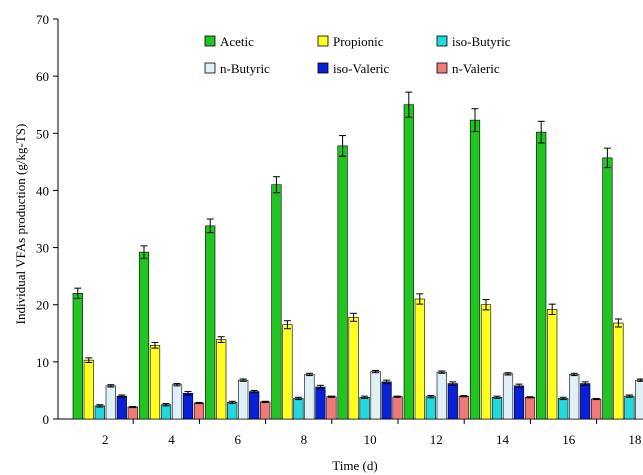 This screenshot has height=475, width=643. What do you see at coordinates (442, 41) in the screenshot?
I see `legend-swatch-iso-butyric` at bounding box center [442, 41].